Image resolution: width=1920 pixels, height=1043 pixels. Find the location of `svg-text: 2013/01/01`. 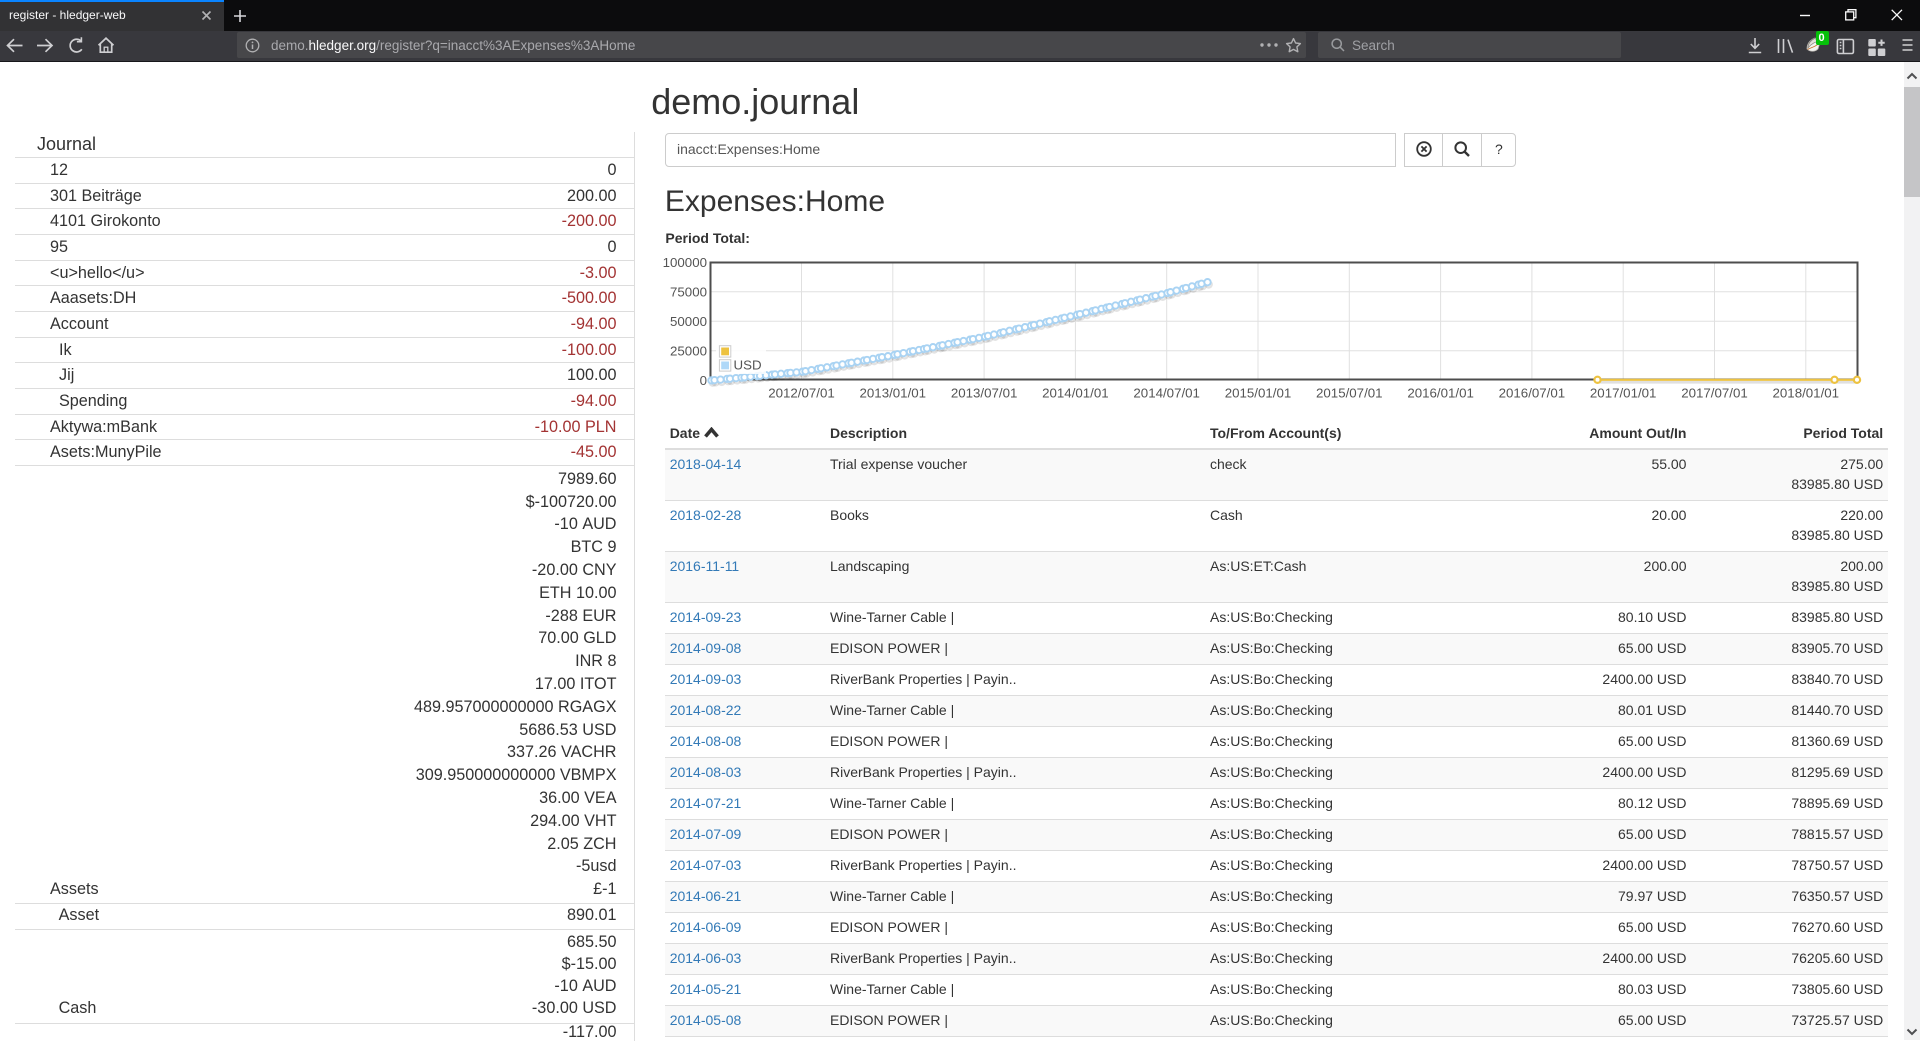

svg-text: 2013/01/01 is located at coordinates (893, 392).